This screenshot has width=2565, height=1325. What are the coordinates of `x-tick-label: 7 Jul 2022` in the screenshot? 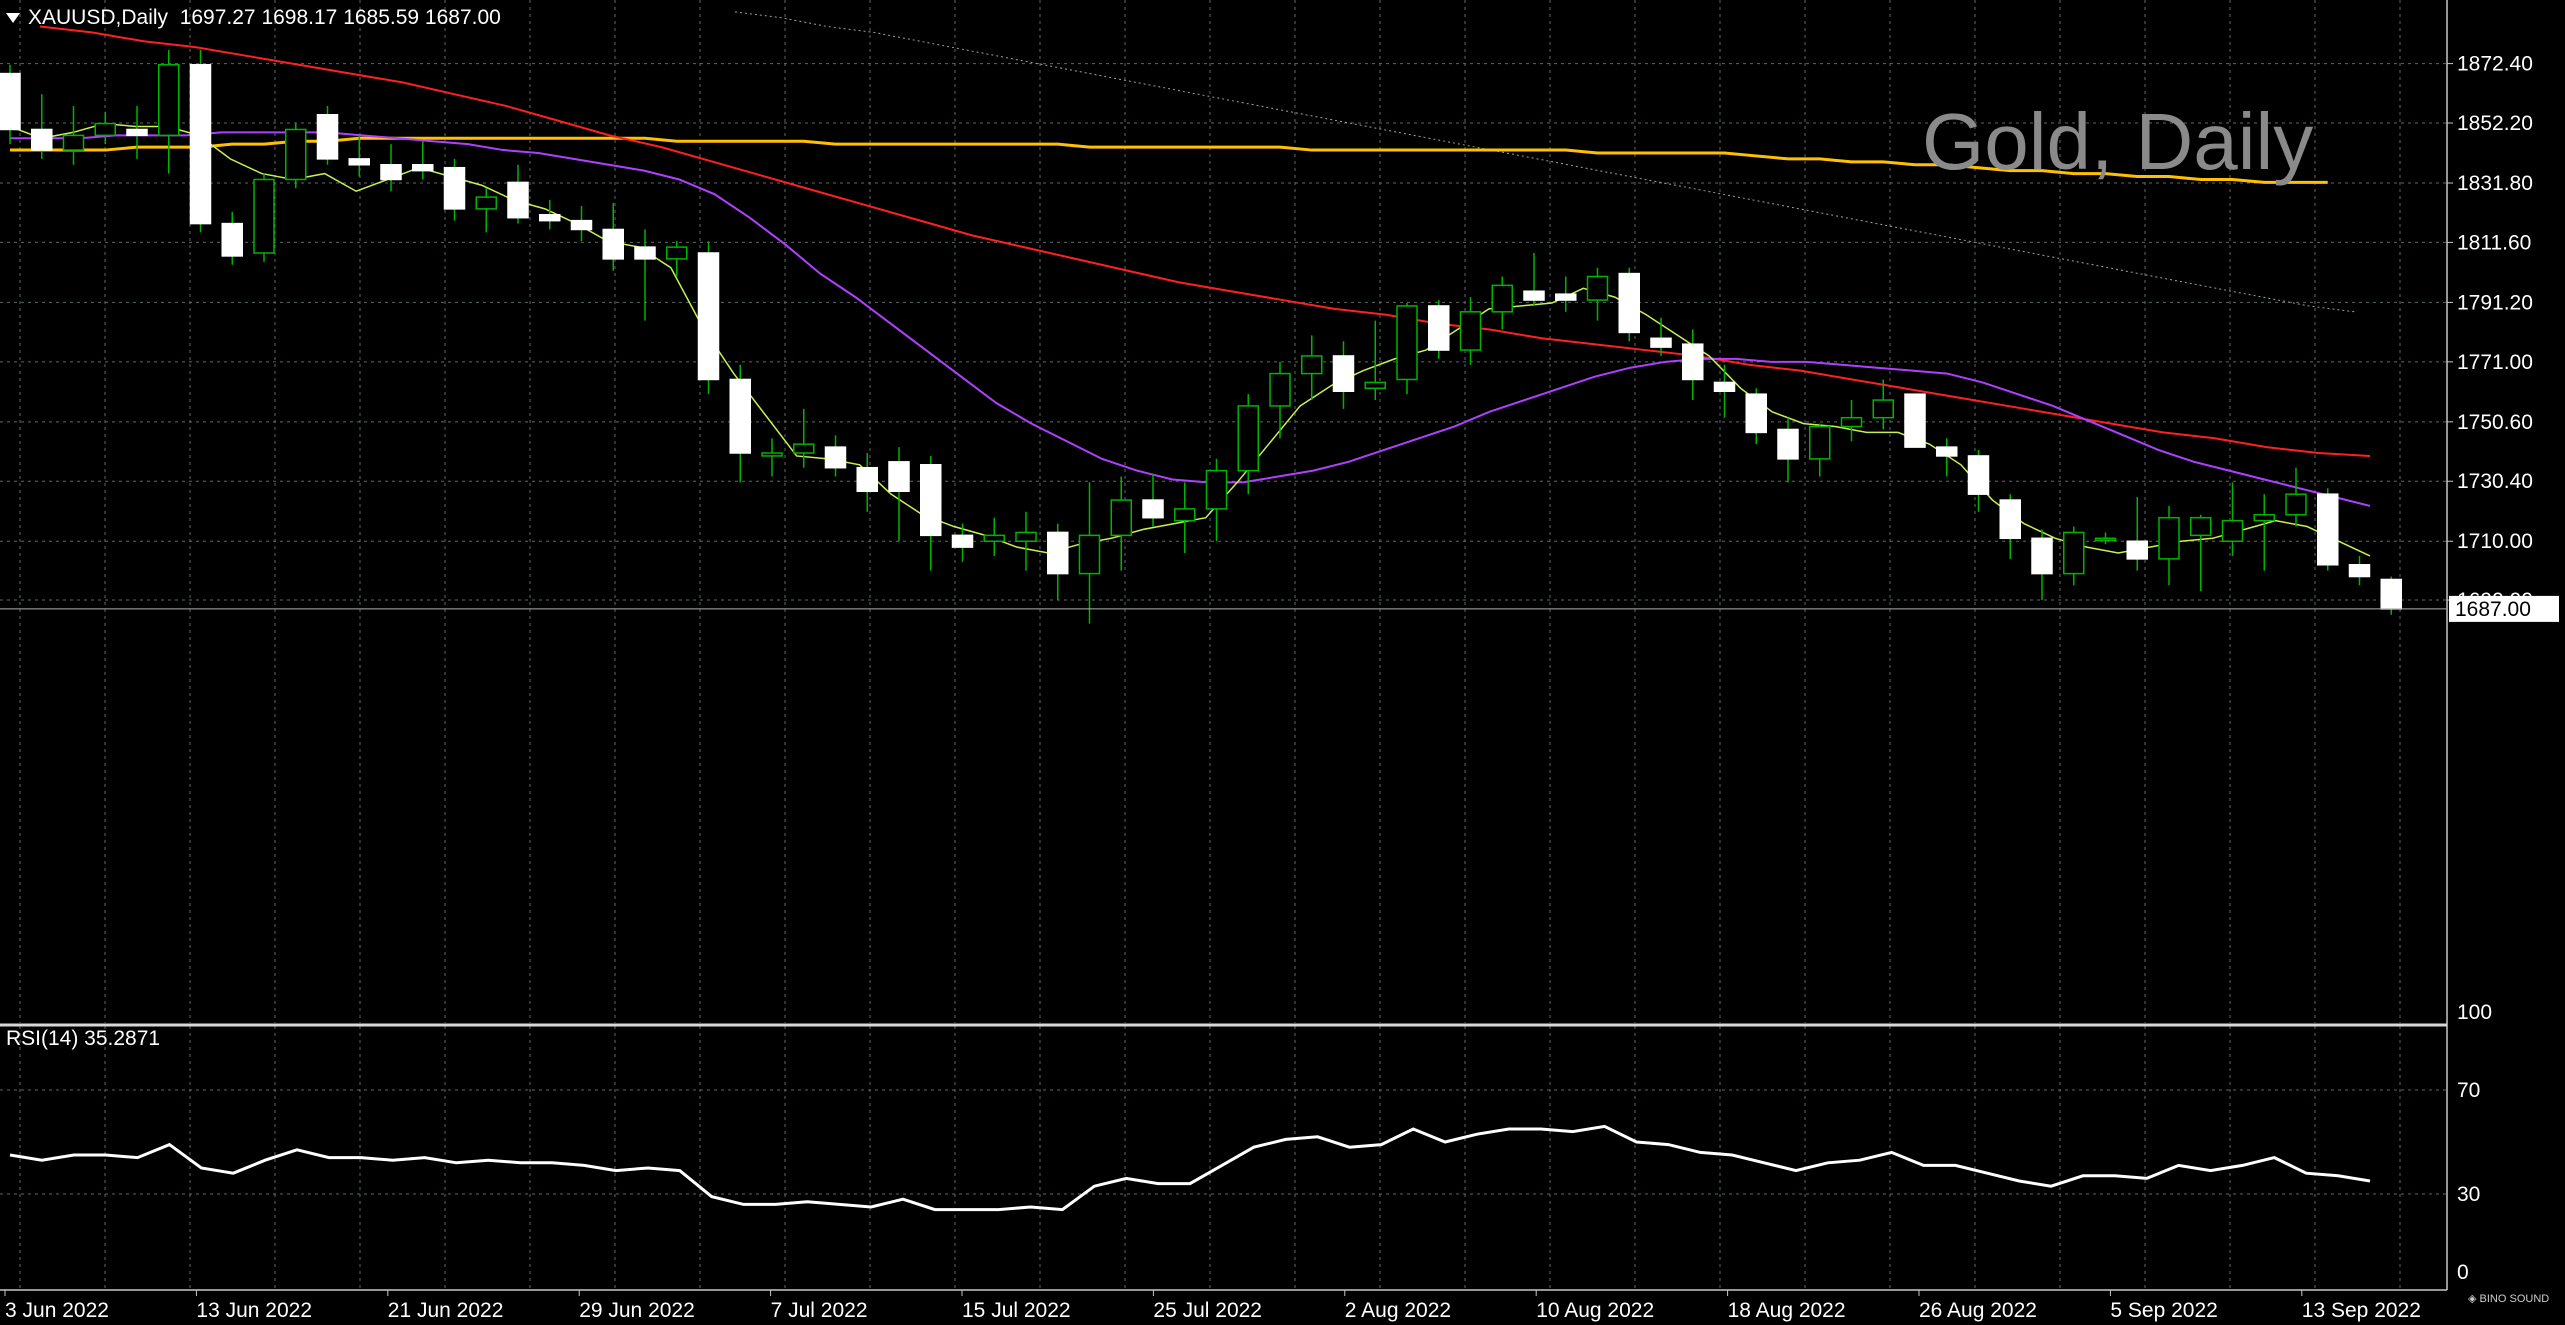 It's located at (819, 1310).